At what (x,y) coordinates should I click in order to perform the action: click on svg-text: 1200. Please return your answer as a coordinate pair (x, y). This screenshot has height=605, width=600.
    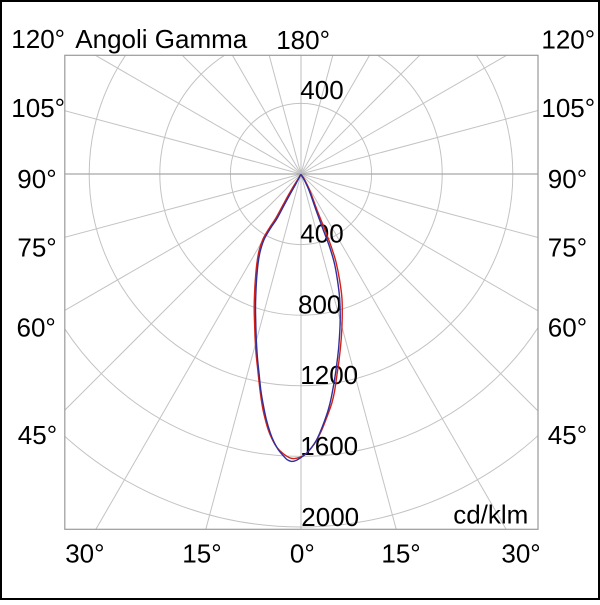
    Looking at the image, I should click on (329, 375).